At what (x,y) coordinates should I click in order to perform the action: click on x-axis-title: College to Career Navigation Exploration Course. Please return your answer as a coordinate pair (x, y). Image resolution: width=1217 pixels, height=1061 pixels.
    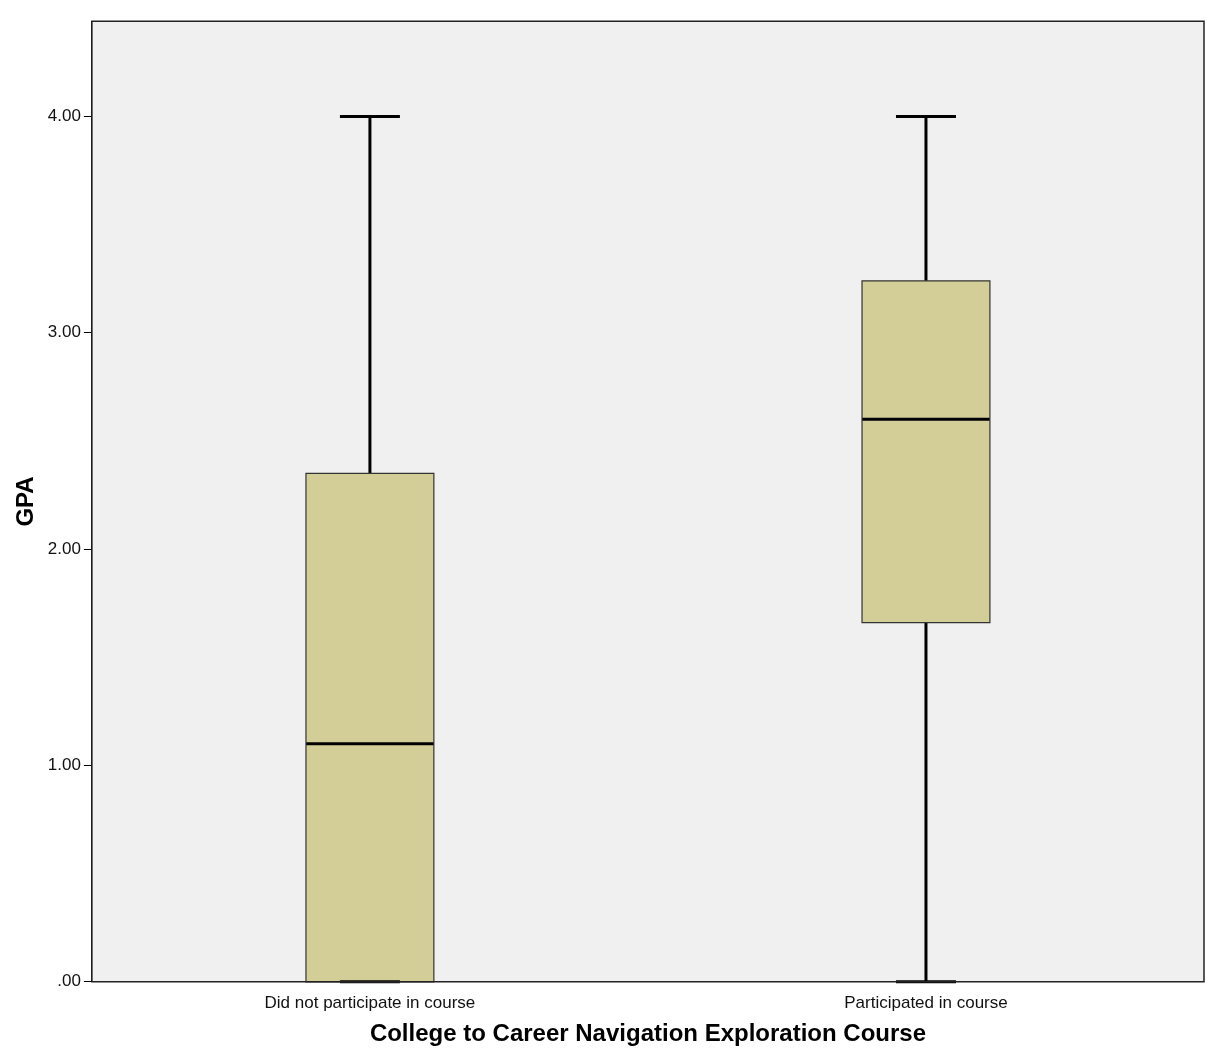
    Looking at the image, I should click on (648, 1033).